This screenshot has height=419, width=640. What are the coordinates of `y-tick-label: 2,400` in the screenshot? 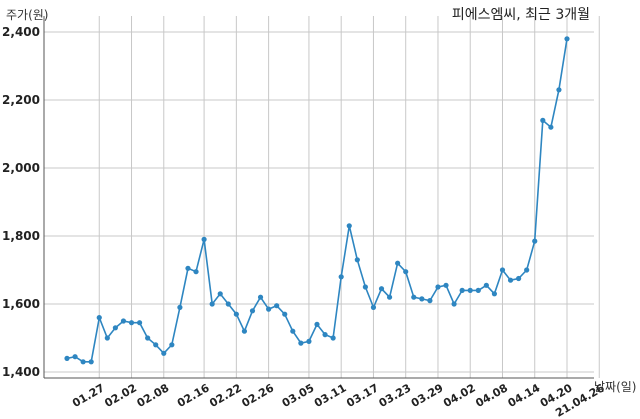 It's located at (21, 32).